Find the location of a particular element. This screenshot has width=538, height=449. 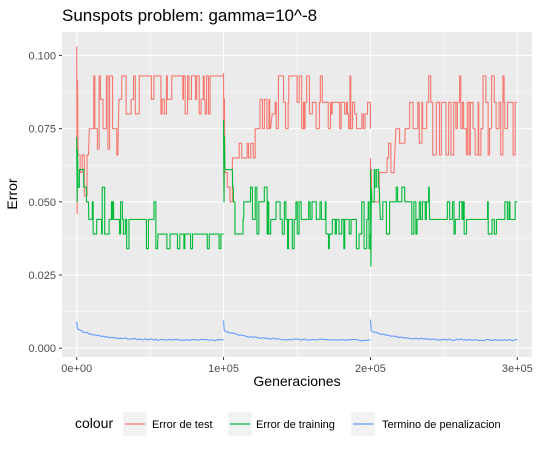

legend-label: Error de test is located at coordinates (182, 425).